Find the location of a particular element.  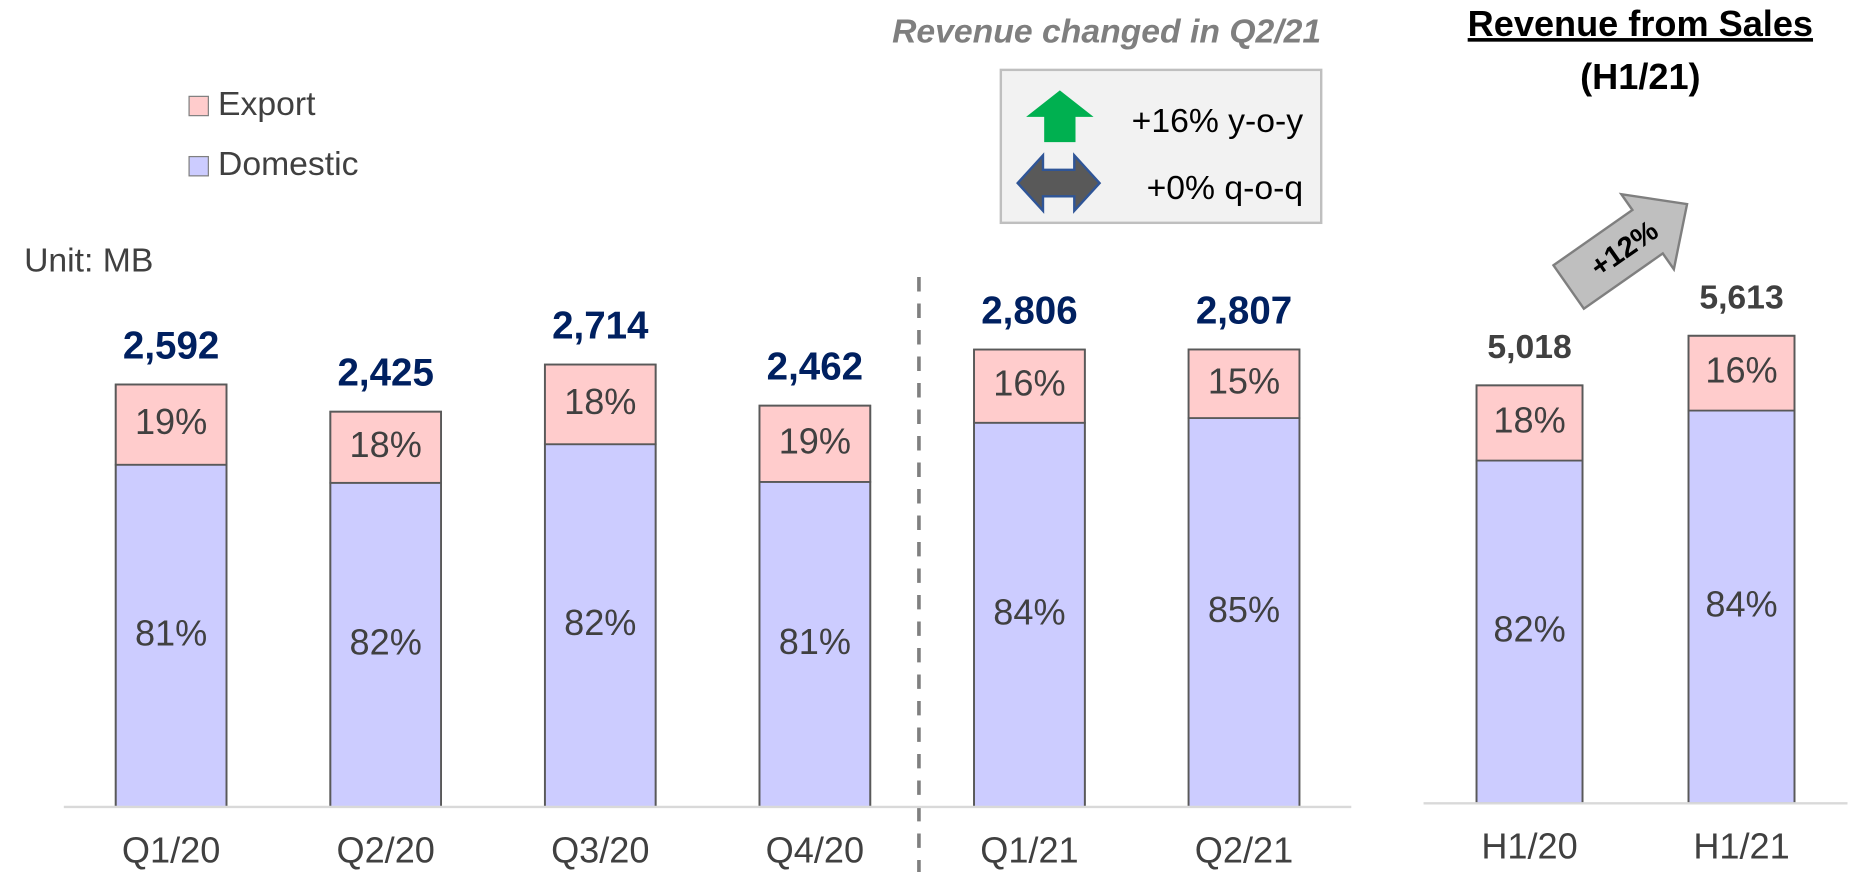

x-tick-label: Q2/21 is located at coordinates (1244, 849).